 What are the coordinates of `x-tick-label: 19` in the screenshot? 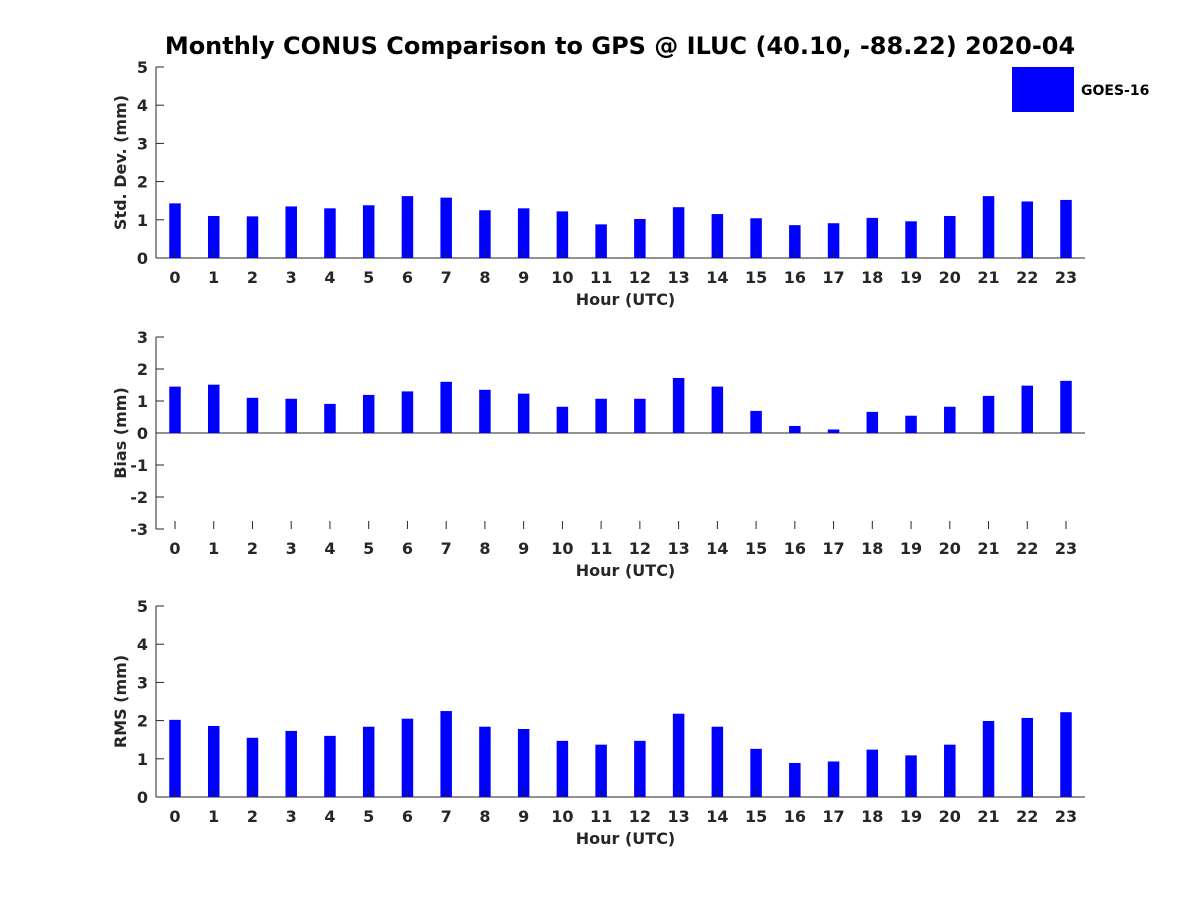 It's located at (911, 548).